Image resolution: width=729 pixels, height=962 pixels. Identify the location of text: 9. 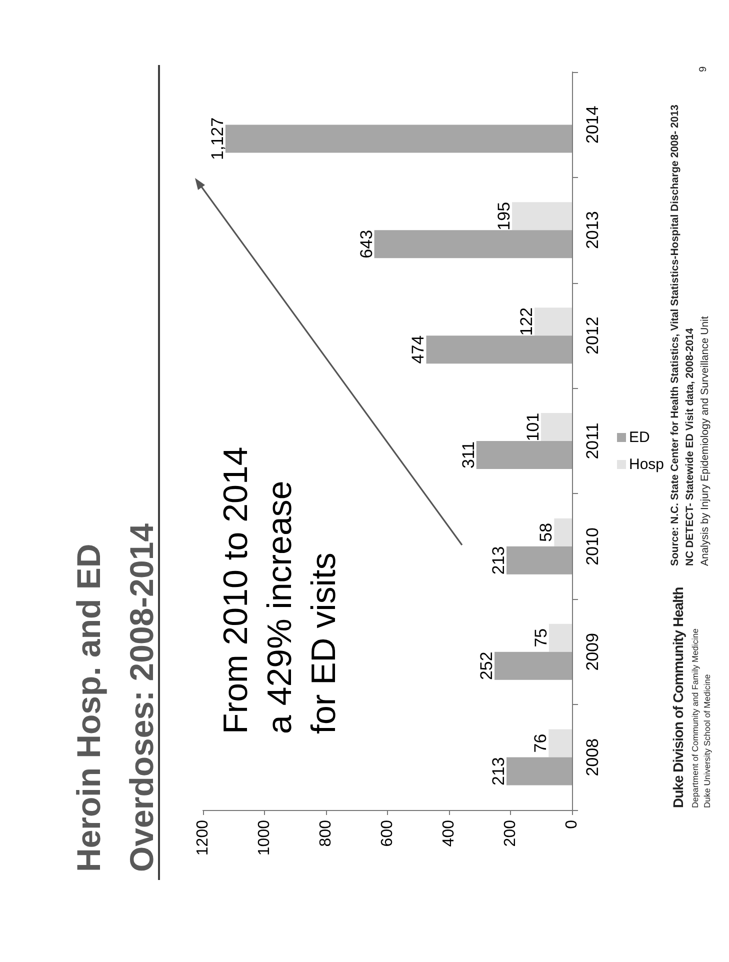
(703, 69).